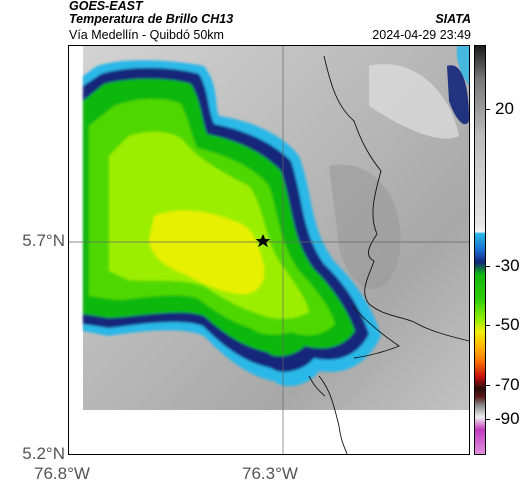 This screenshot has width=526, height=491. What do you see at coordinates (207, 252) in the screenshot?
I see `cloud-yellow` at bounding box center [207, 252].